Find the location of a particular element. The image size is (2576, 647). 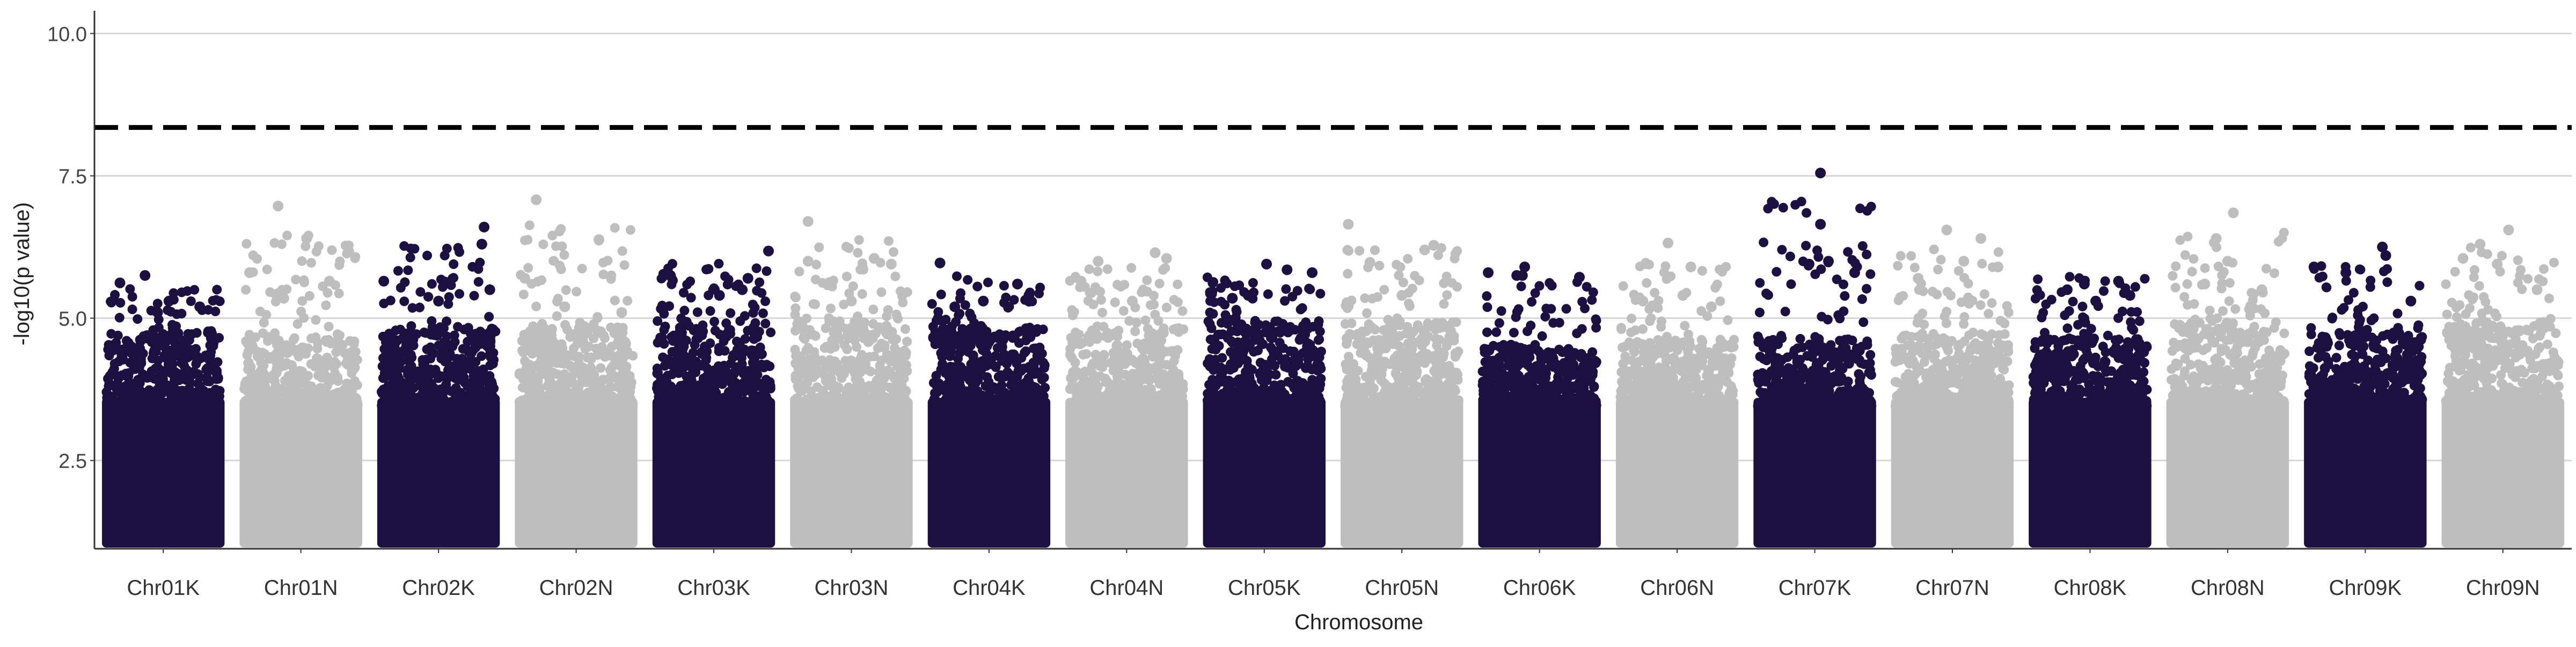

chromosome-Chr01K is located at coordinates (162, 409).